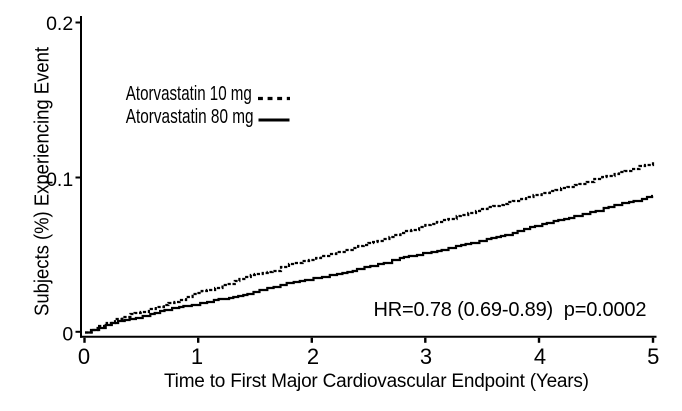 This screenshot has height=411, width=682. I want to click on svg-text: HR=0.78 (0.69-0.89) p=0.0002, so click(510, 310).